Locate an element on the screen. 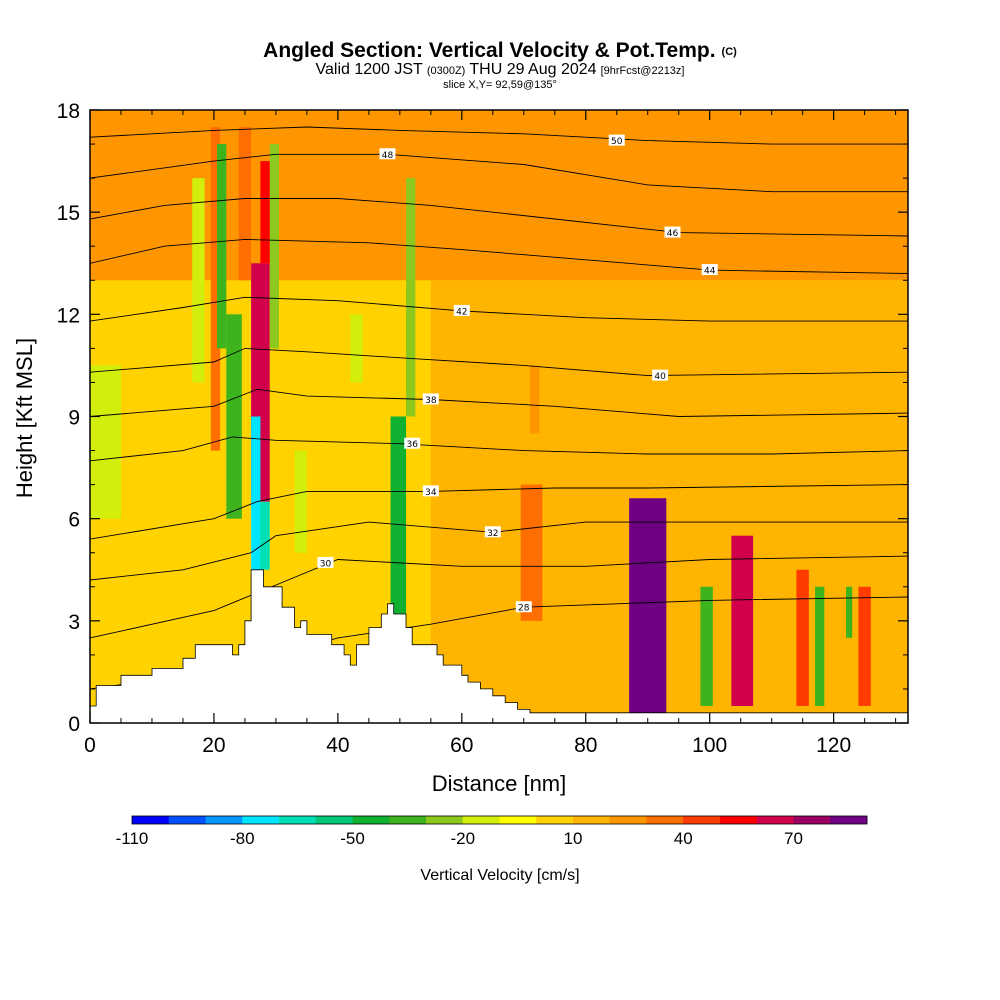 This screenshot has width=1000, height=1000. contour-label: 46 is located at coordinates (673, 234).